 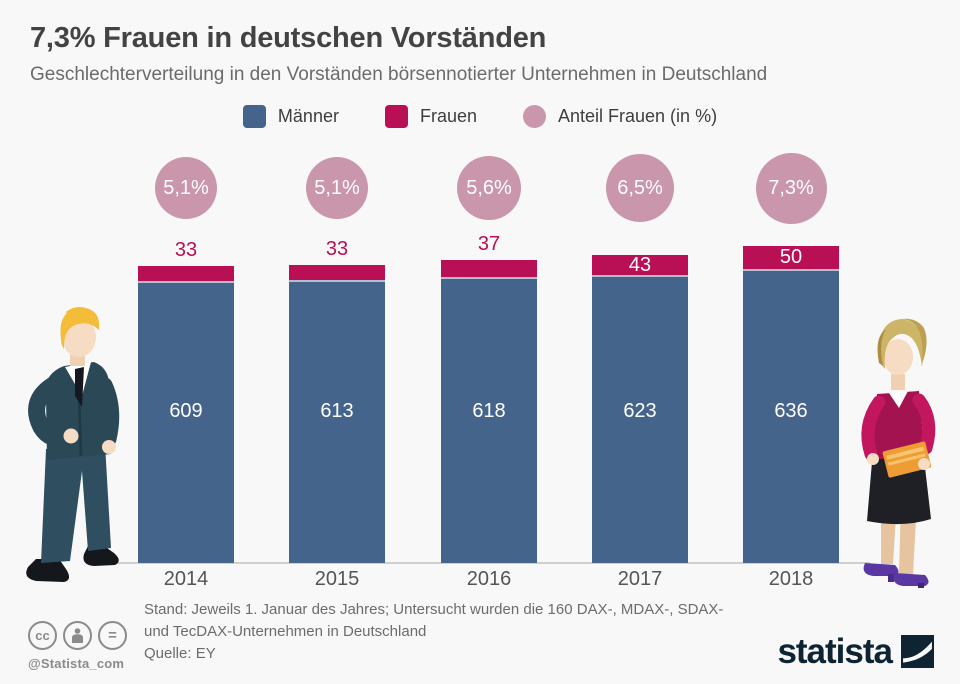 I want to click on businesswoman-illustration, so click(x=898, y=445).